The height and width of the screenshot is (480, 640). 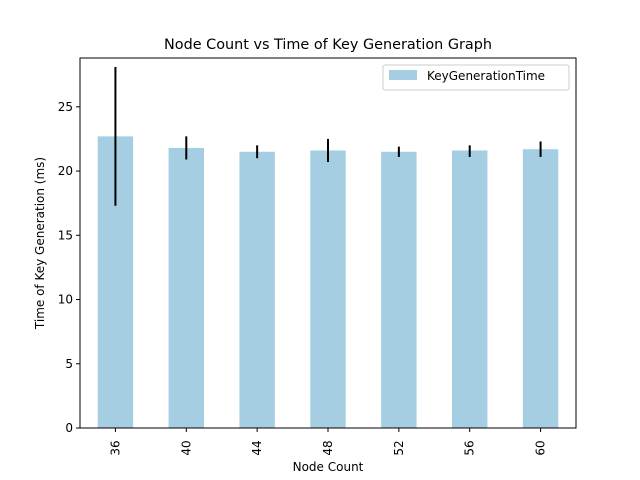 I want to click on legend: KeyGenerationTime, so click(x=476, y=77).